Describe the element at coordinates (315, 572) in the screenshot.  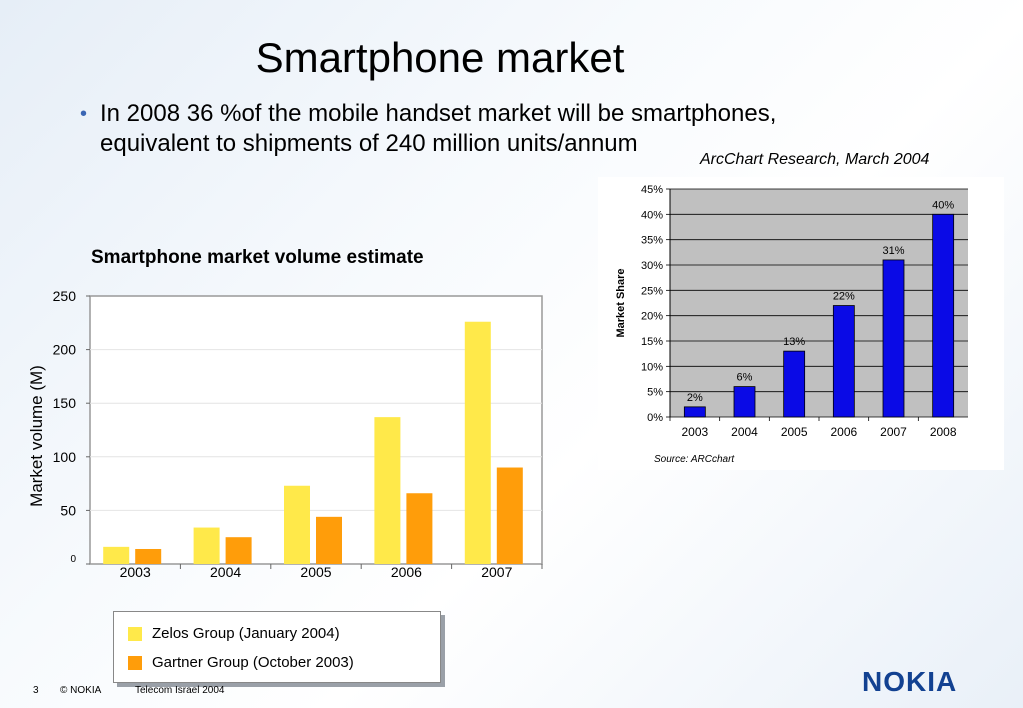
I see `x-tick-label: 2005` at that location.